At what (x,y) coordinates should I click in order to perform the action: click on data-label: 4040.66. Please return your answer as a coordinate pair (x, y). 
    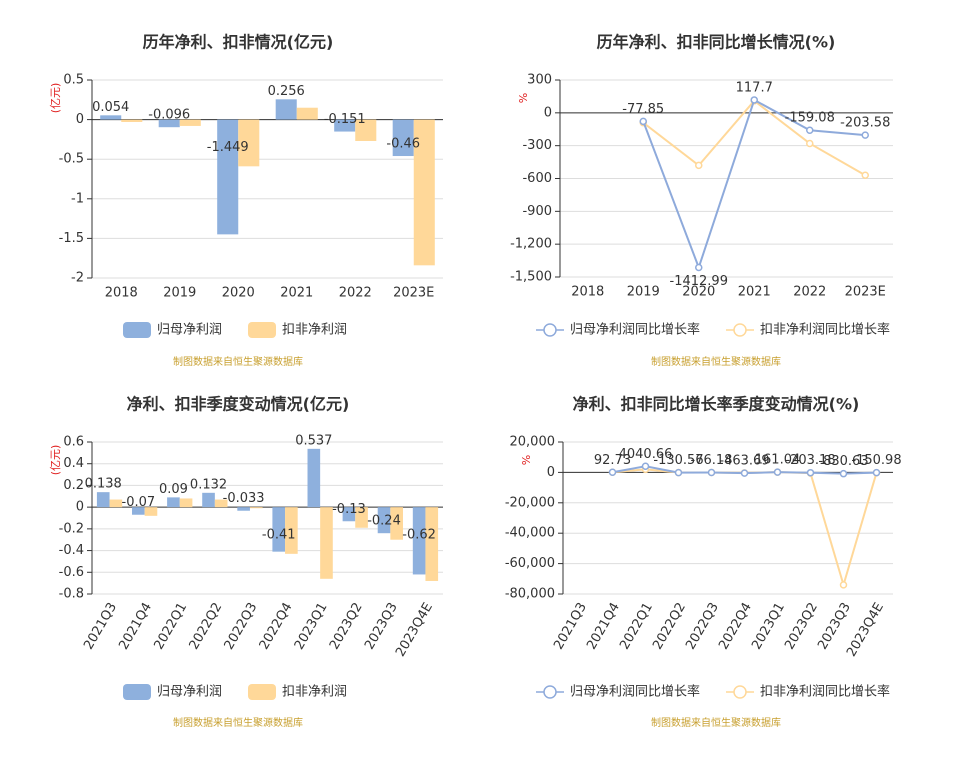
    Looking at the image, I should click on (646, 454).